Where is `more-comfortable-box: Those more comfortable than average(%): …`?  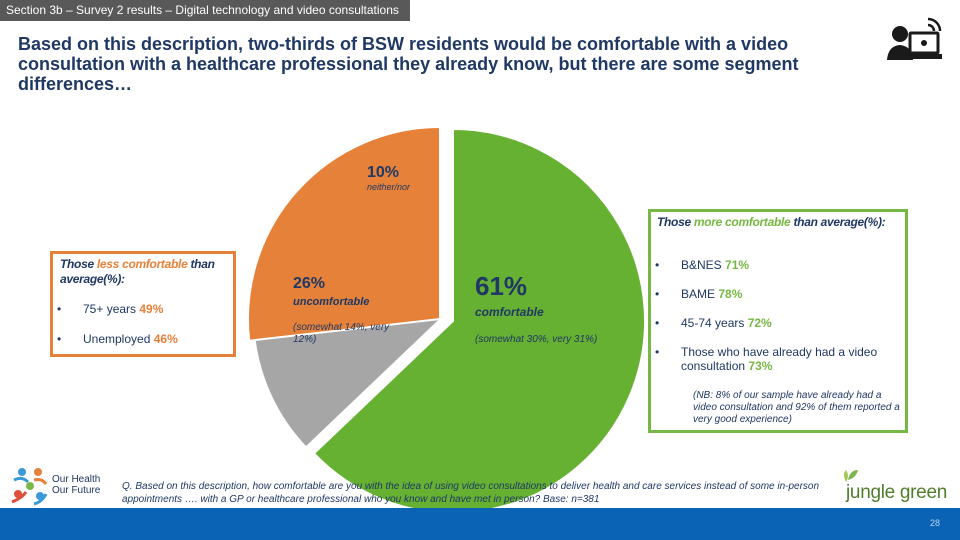
more-comfortable-box: Those more comfortable than average(%): … is located at coordinates (778, 321).